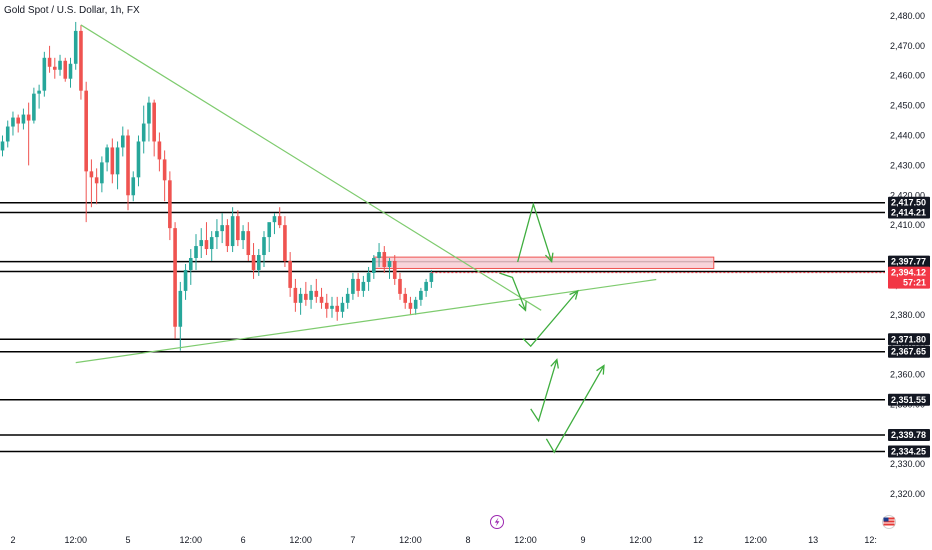 This screenshot has width=932, height=550. What do you see at coordinates (522, 306) in the screenshot?
I see `arrow-head` at bounding box center [522, 306].